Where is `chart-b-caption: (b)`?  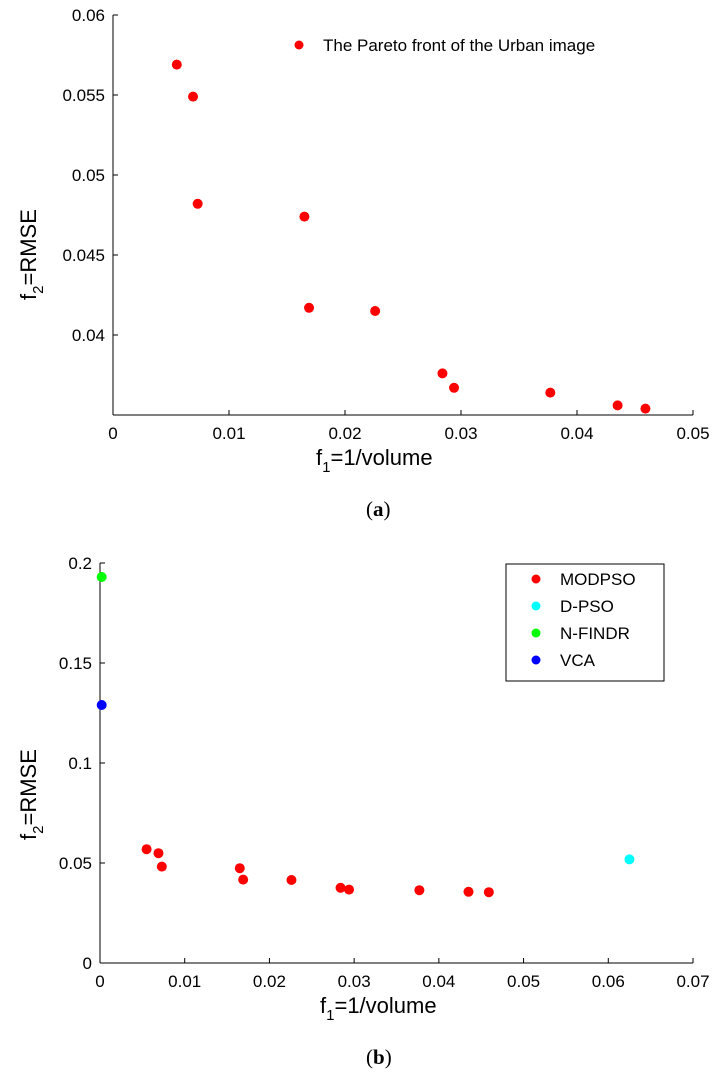 chart-b-caption: (b) is located at coordinates (379, 1057).